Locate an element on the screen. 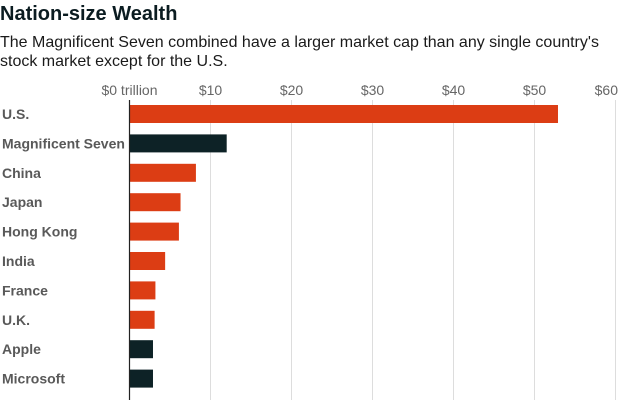 This screenshot has height=400, width=620. x-tick-label: $20 is located at coordinates (292, 90).